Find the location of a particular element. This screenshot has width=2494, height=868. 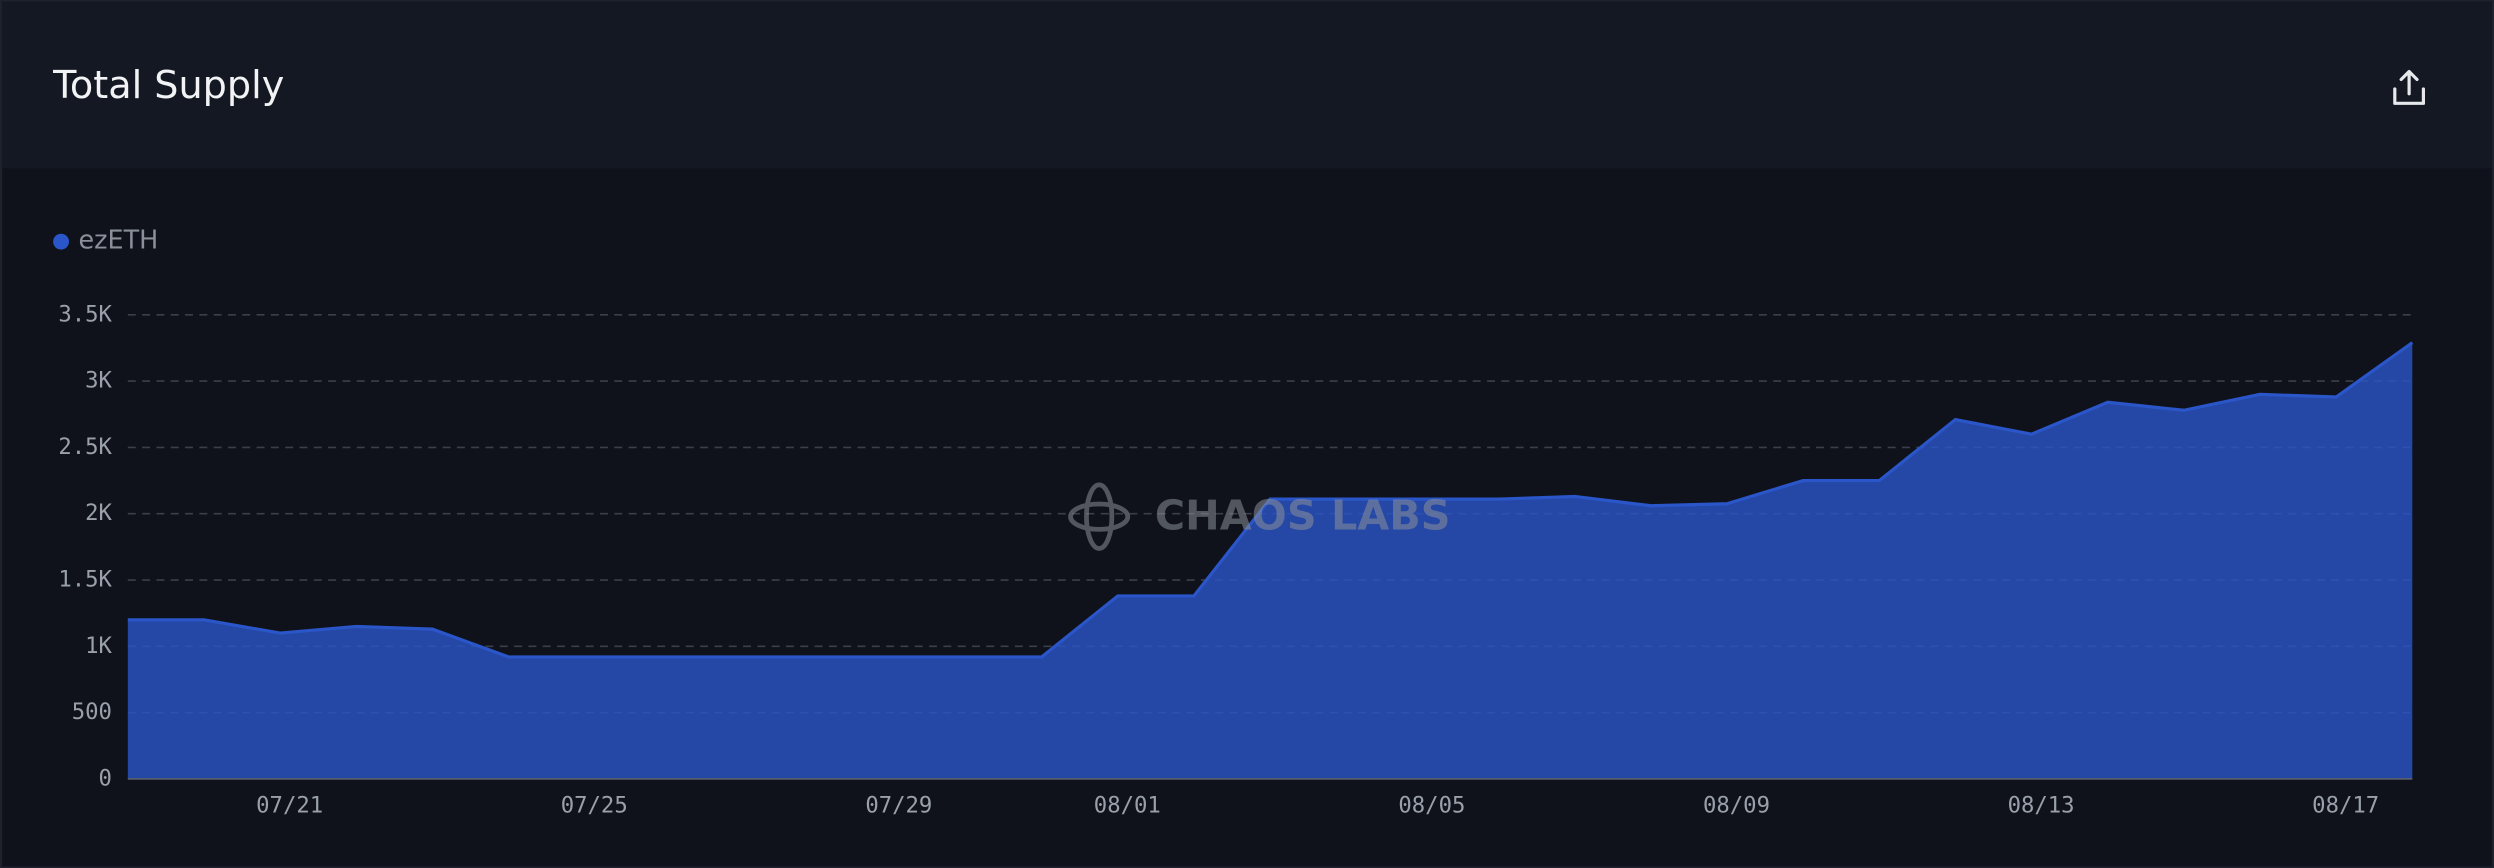

y-tick-label: 1K is located at coordinates (98, 646).